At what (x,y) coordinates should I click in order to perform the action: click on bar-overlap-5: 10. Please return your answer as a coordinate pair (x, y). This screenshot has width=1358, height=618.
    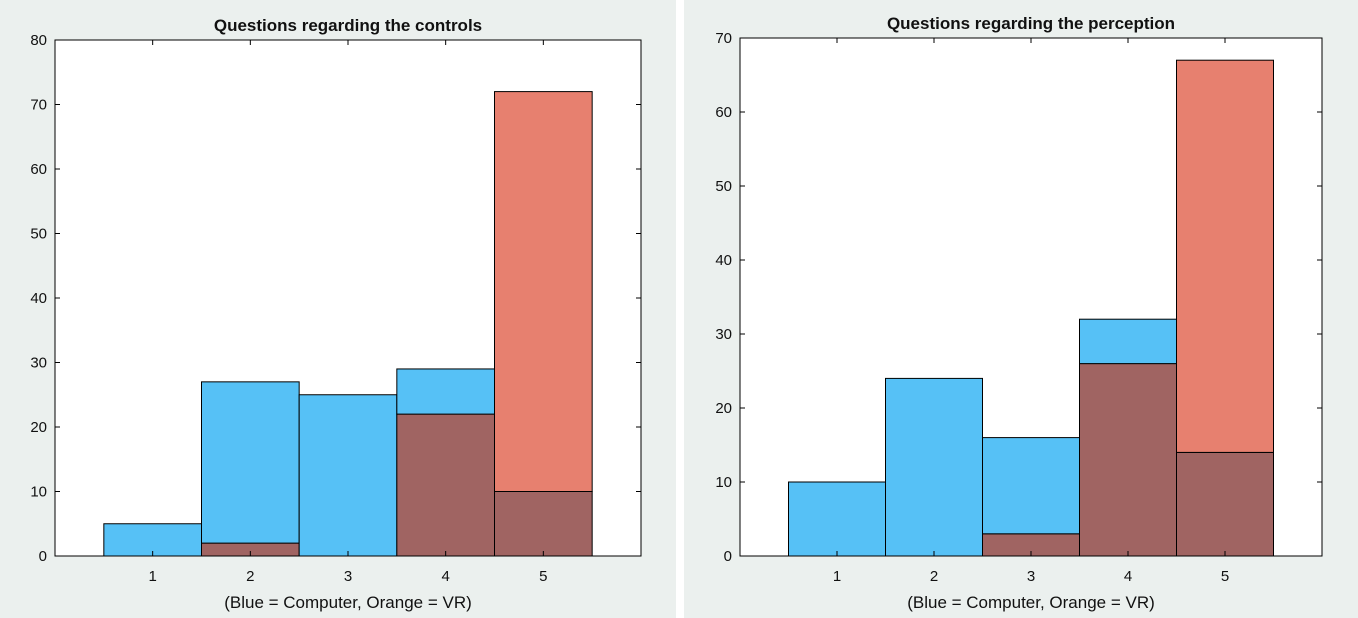
    Looking at the image, I should click on (543, 524).